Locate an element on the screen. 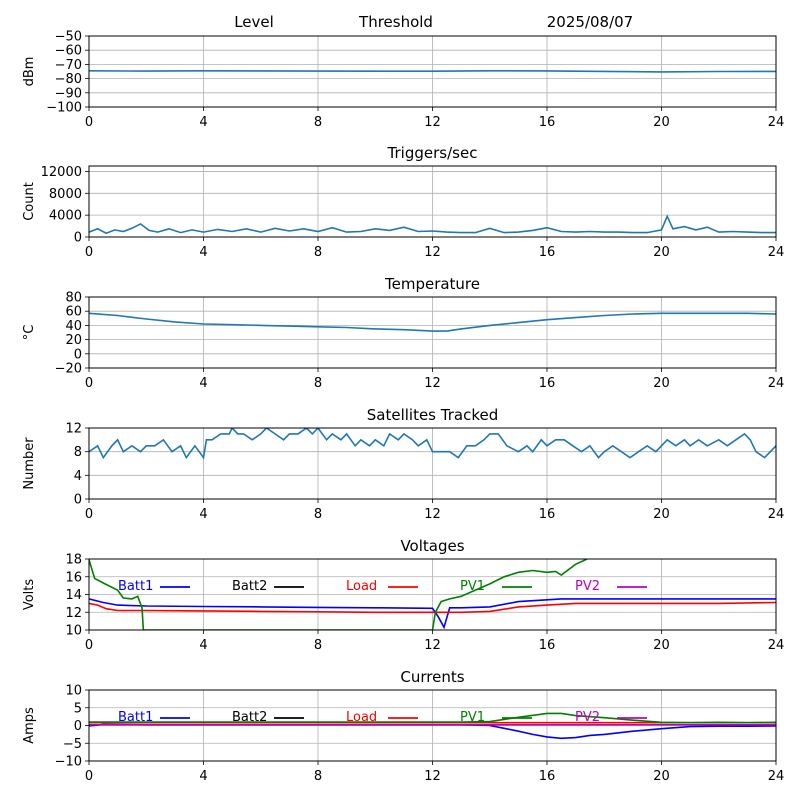 Image resolution: width=800 pixels, height=800 pixels. y-tick-label: 18 is located at coordinates (73, 560).